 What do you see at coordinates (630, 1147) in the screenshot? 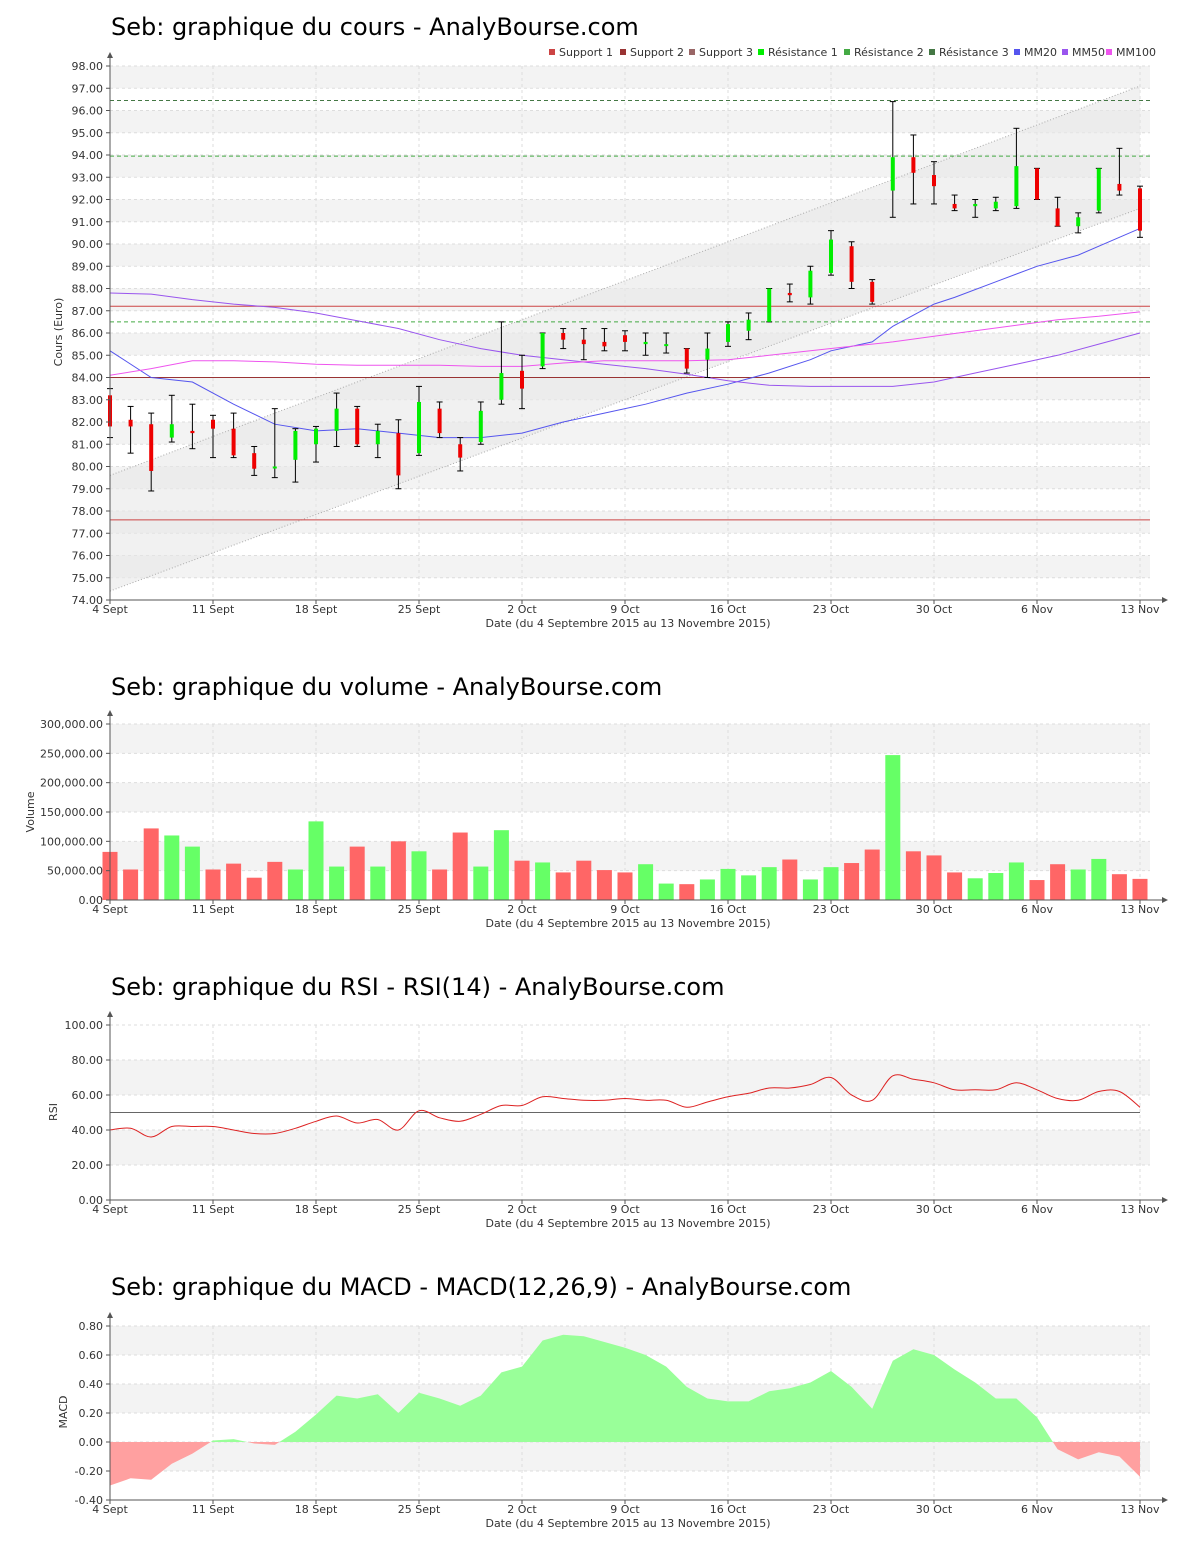
I see `plot-band` at bounding box center [630, 1147].